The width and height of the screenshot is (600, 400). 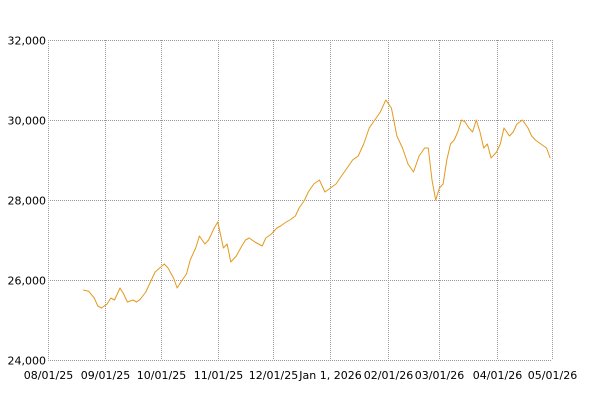 I want to click on x-tick-label: 12/01/25, so click(x=273, y=375).